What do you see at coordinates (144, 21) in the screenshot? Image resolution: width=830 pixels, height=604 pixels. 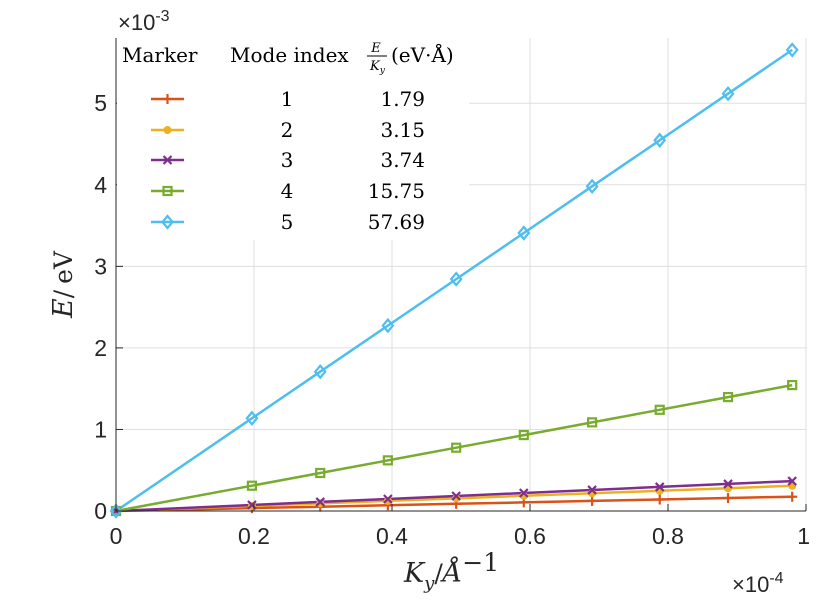 I see `y-axis-multiplier: ×10⁻³` at bounding box center [144, 21].